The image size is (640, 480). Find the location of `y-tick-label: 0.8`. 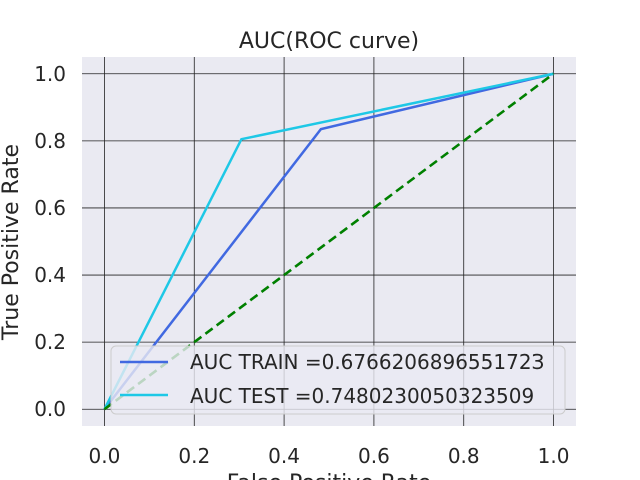

y-tick-label: 0.8 is located at coordinates (50, 141).